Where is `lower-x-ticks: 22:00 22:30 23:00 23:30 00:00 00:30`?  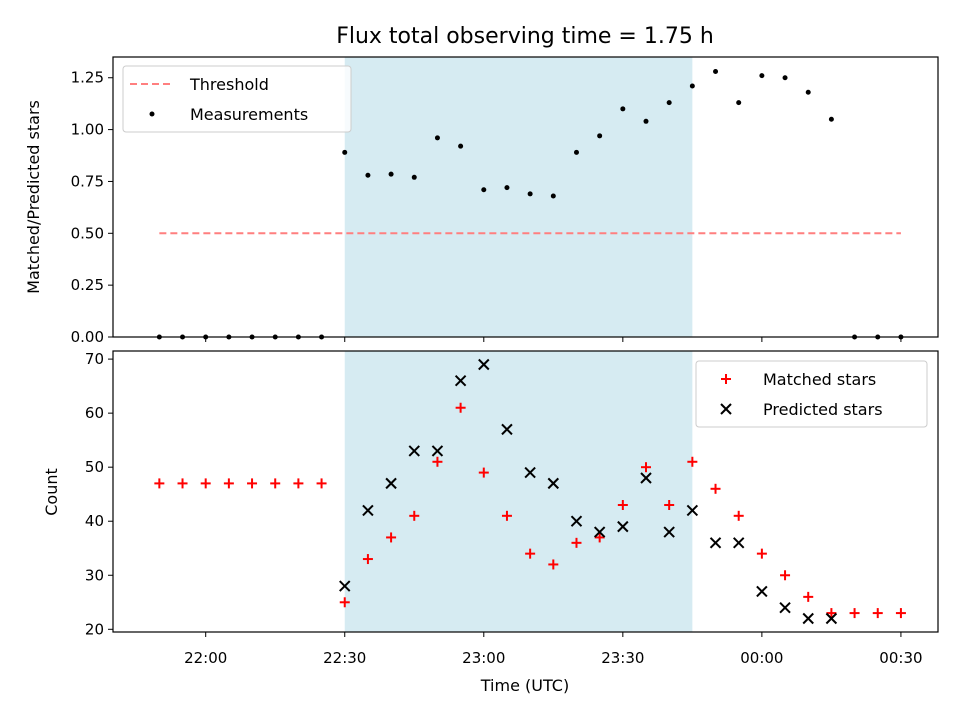
lower-x-ticks: 22:00 22:30 23:00 23:30 00:00 00:30 is located at coordinates (553, 649).